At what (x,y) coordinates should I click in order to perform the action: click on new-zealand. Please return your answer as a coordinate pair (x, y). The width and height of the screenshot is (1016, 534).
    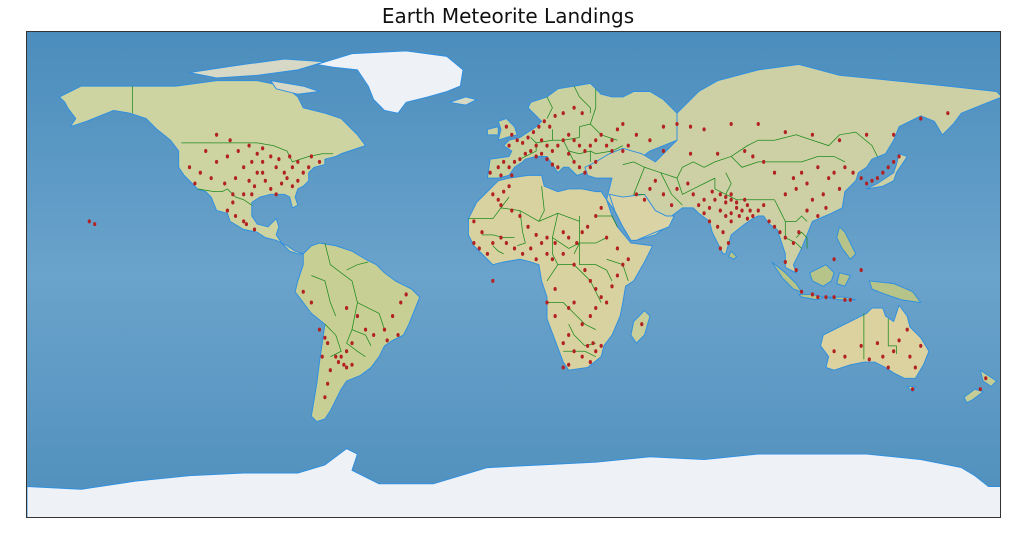
    Looking at the image, I should click on (980, 386).